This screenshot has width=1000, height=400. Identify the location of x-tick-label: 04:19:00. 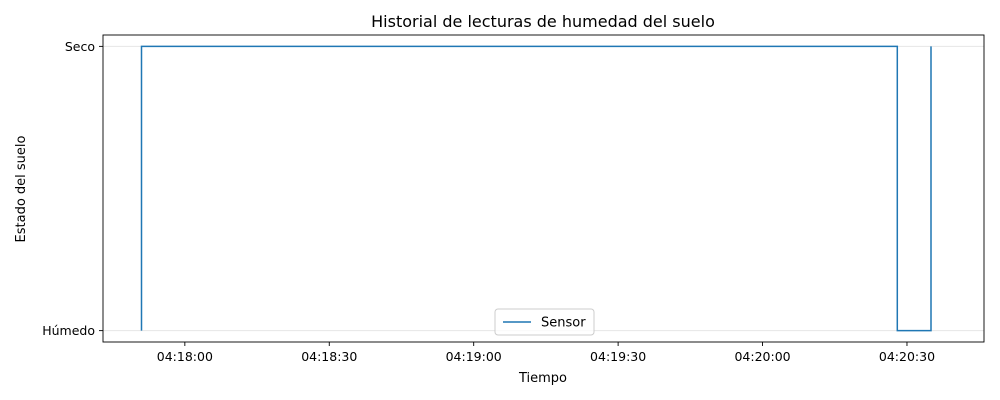
(474, 356).